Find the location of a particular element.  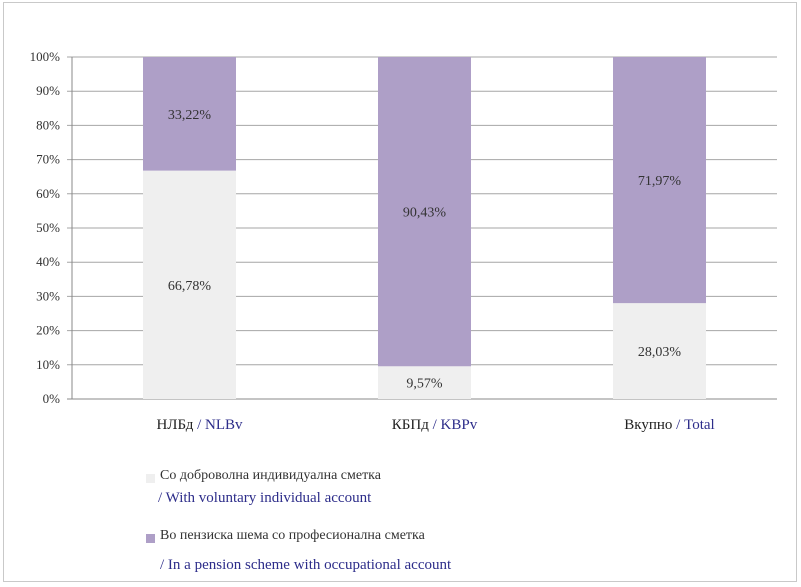

y-tick-label: 40% is located at coordinates (48, 261).